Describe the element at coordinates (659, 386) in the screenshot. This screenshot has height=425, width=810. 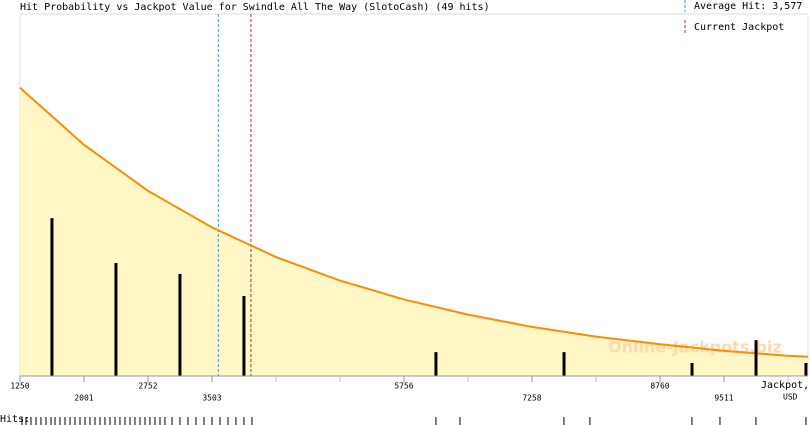
I see `x-tick-label: 8760` at that location.